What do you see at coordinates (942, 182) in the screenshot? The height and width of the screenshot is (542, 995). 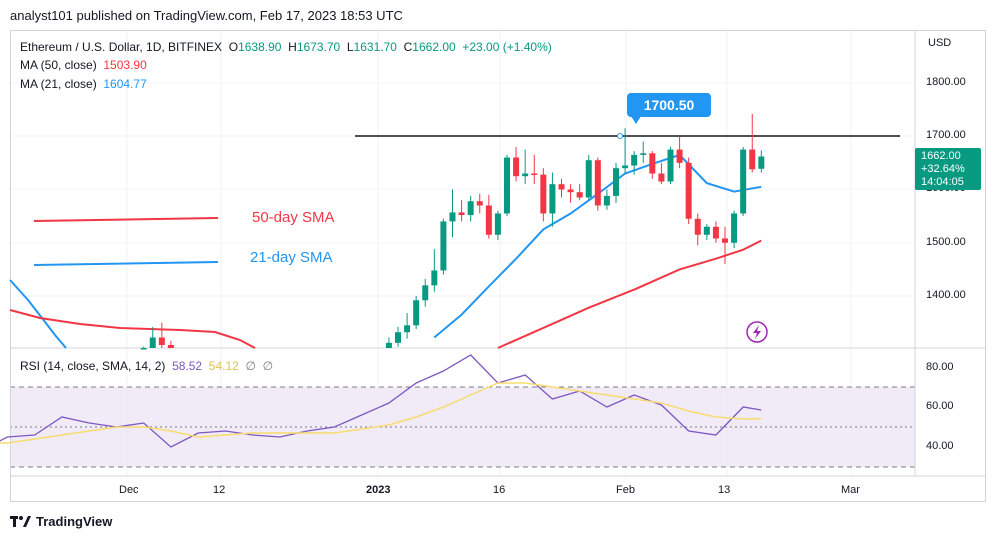 I see `badge-countdown: 14:04:05` at bounding box center [942, 182].